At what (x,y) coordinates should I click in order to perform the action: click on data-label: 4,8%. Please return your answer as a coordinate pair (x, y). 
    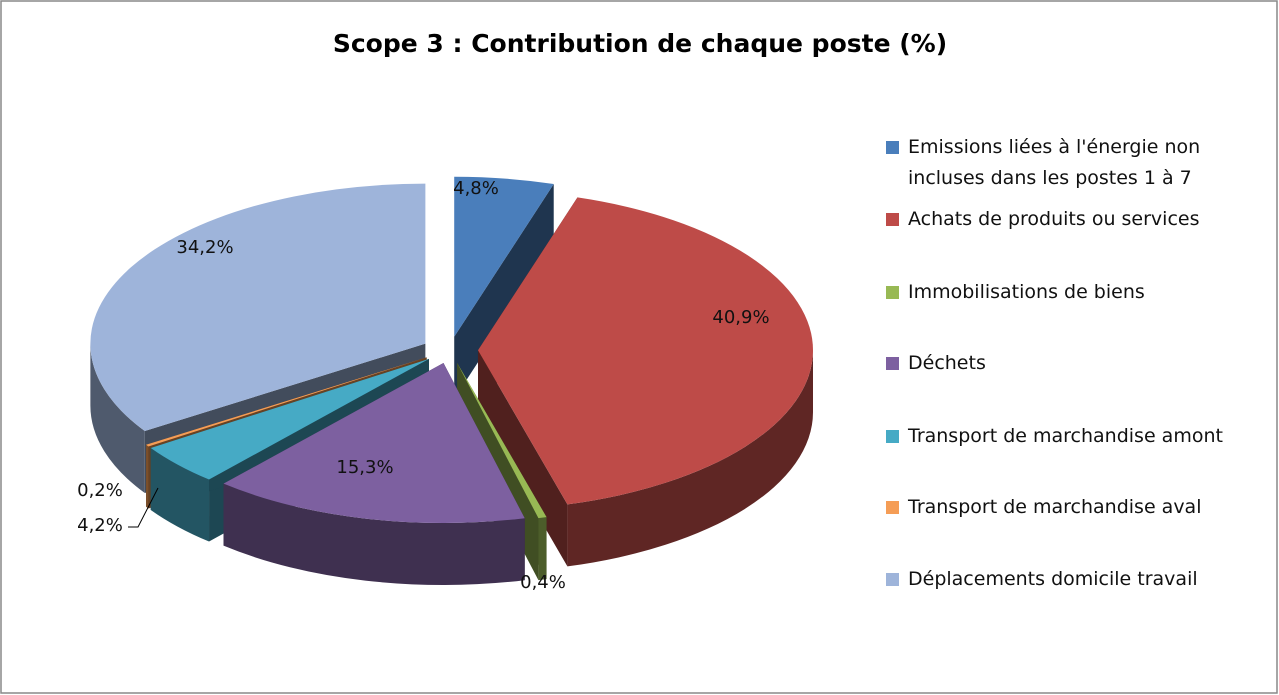
    Looking at the image, I should click on (476, 188).